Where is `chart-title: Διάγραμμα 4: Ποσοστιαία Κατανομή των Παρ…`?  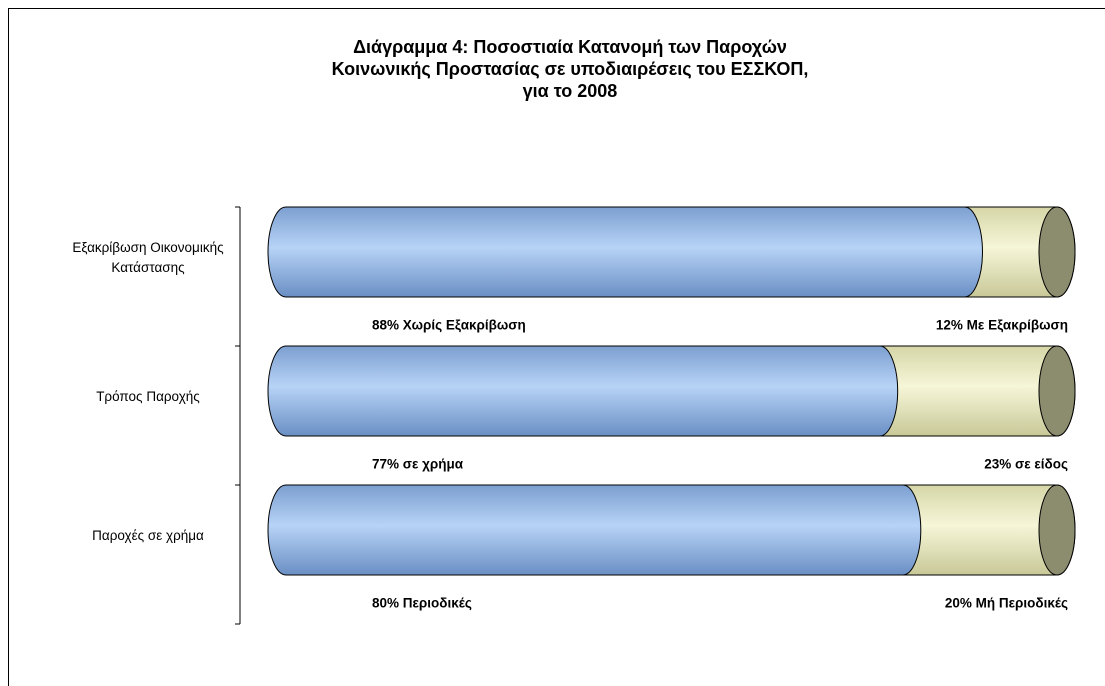 chart-title: Διάγραμμα 4: Ποσοστιαία Κατανομή των Παρ… is located at coordinates (570, 69).